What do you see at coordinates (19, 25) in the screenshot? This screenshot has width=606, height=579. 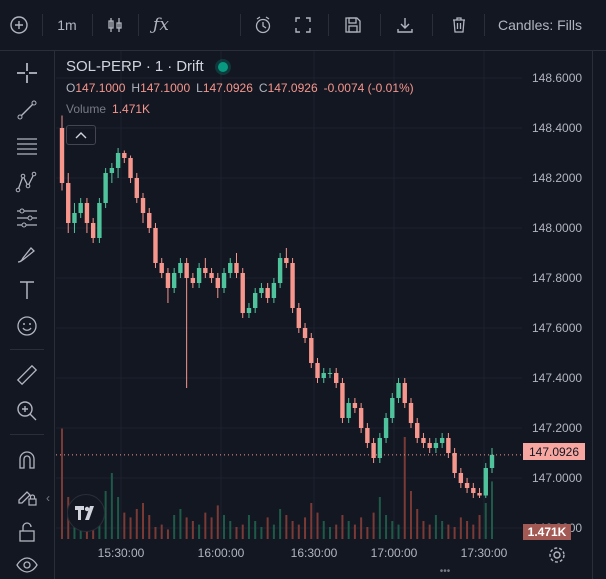 I see `plus-circle-icon` at bounding box center [19, 25].